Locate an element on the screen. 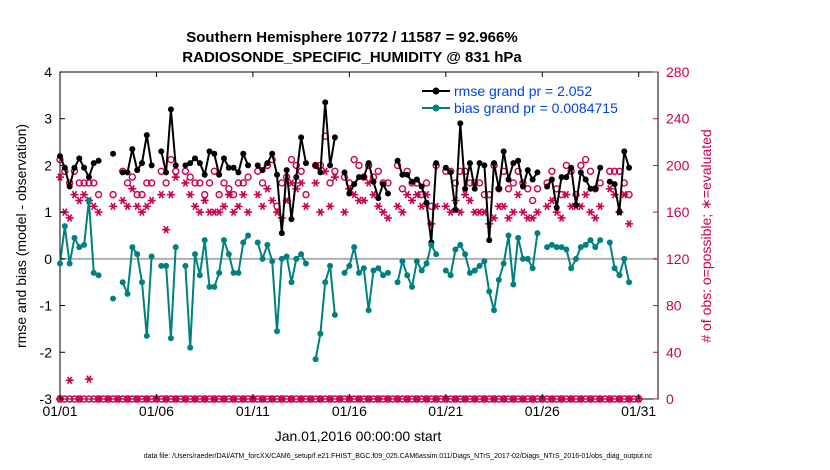 This screenshot has width=830, height=470. y-tick-label: 1 is located at coordinates (48, 212).